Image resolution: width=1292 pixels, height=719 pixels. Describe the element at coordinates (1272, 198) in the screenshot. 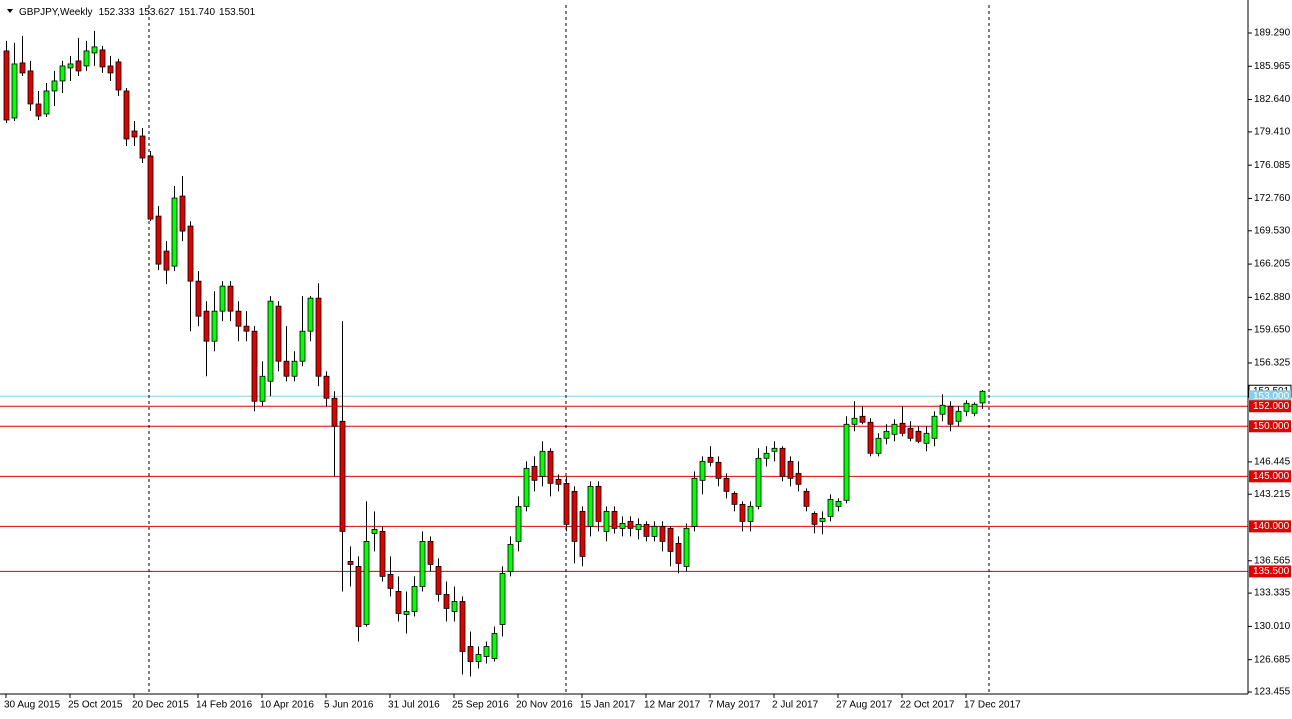

I see `y-tick-label: 172.760` at that location.